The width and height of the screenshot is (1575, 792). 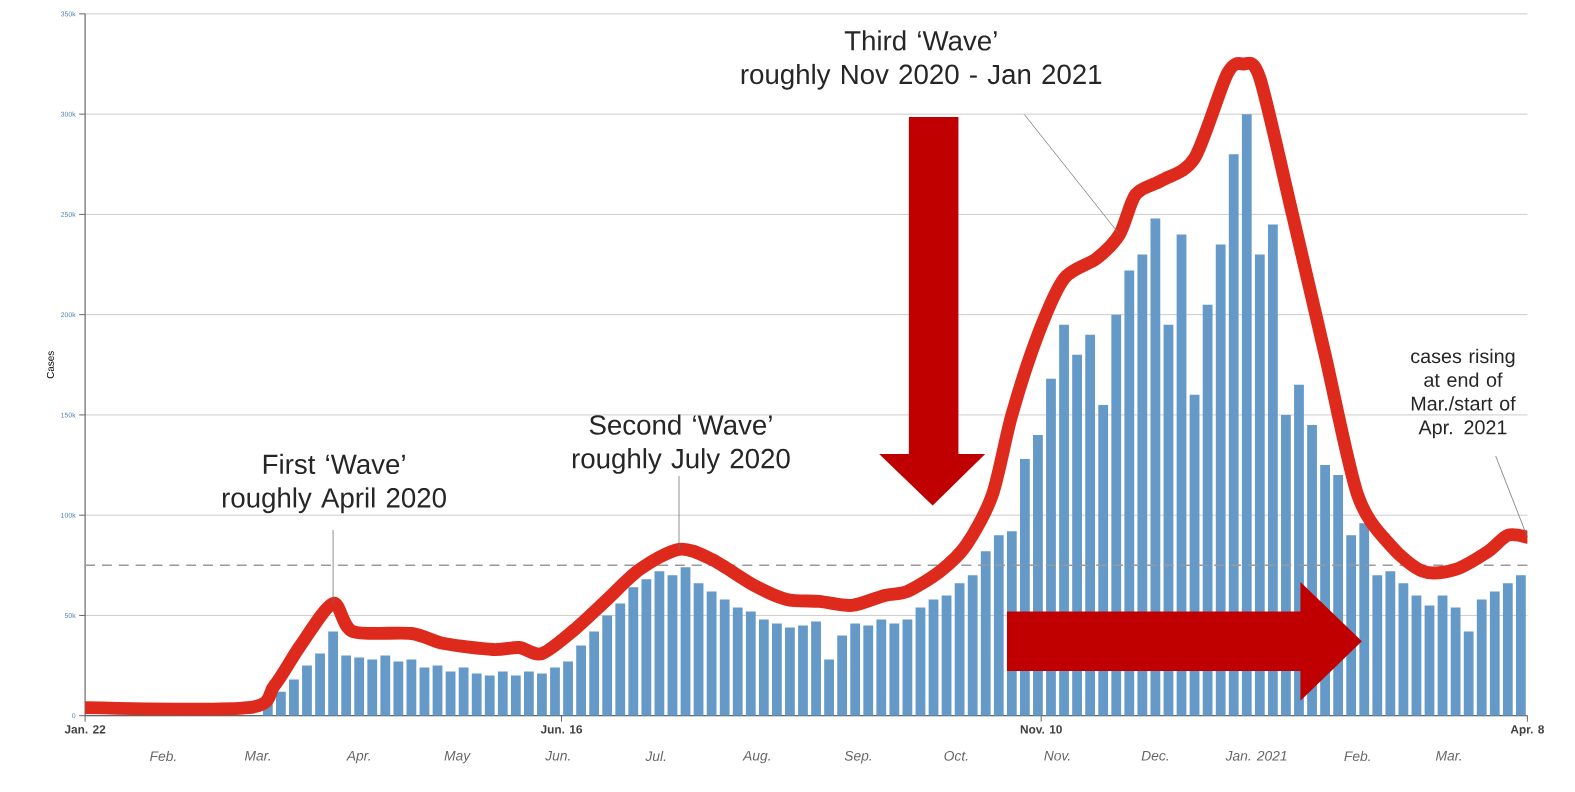 I want to click on x-tick-label: Nov. 10, so click(x=1041, y=729).